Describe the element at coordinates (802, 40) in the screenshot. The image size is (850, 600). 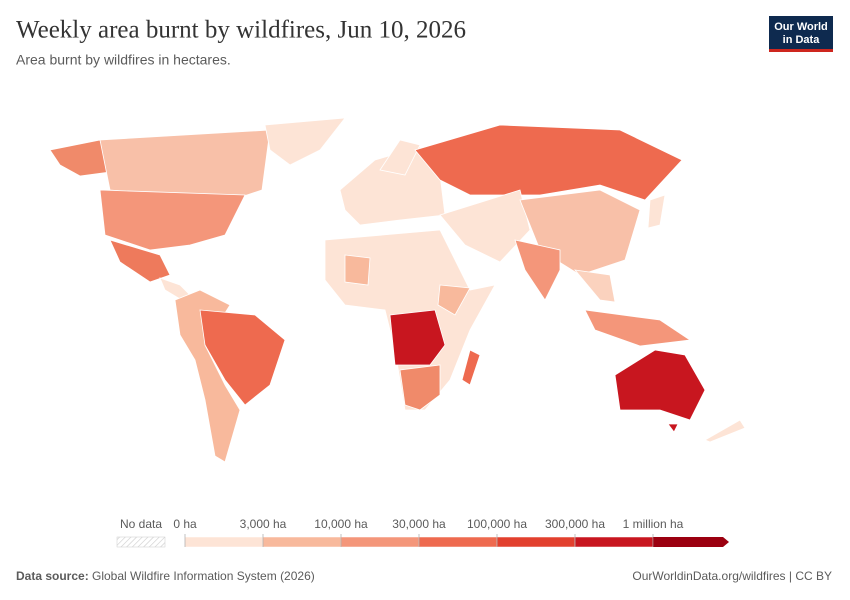
I see `logo-text: in Data` at that location.